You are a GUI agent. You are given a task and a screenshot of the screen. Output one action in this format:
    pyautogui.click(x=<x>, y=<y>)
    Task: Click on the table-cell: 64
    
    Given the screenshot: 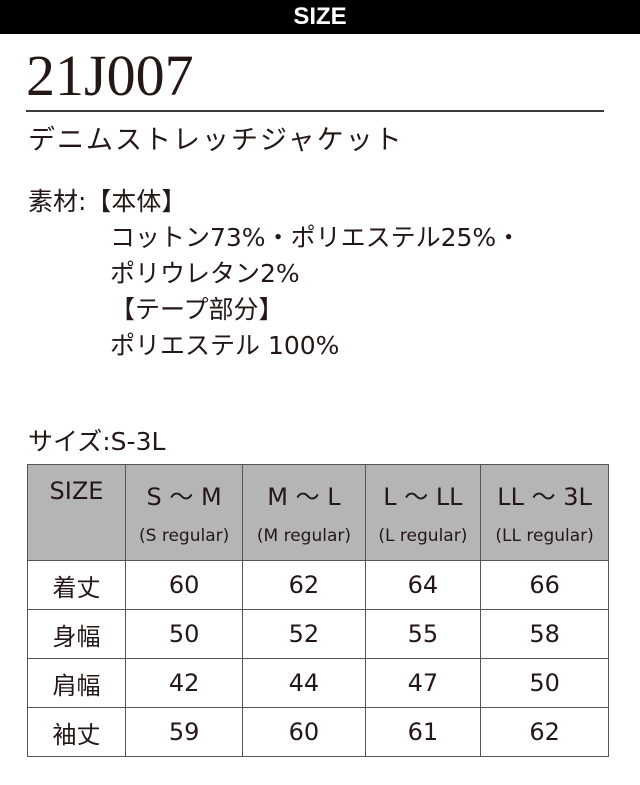 What is the action you would take?
    pyautogui.click(x=423, y=585)
    